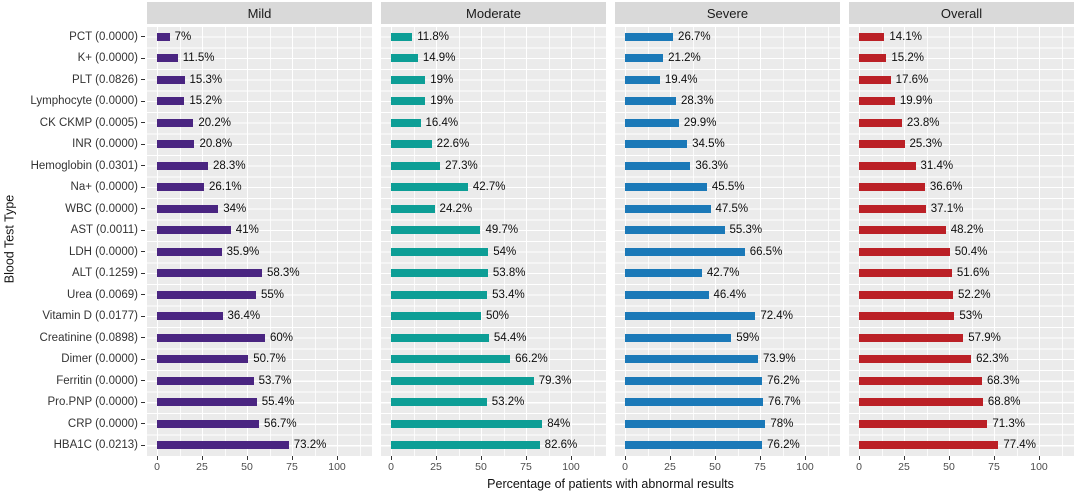  What do you see at coordinates (259, 381) in the screenshot?
I see `bar-row: 53.7%` at bounding box center [259, 381].